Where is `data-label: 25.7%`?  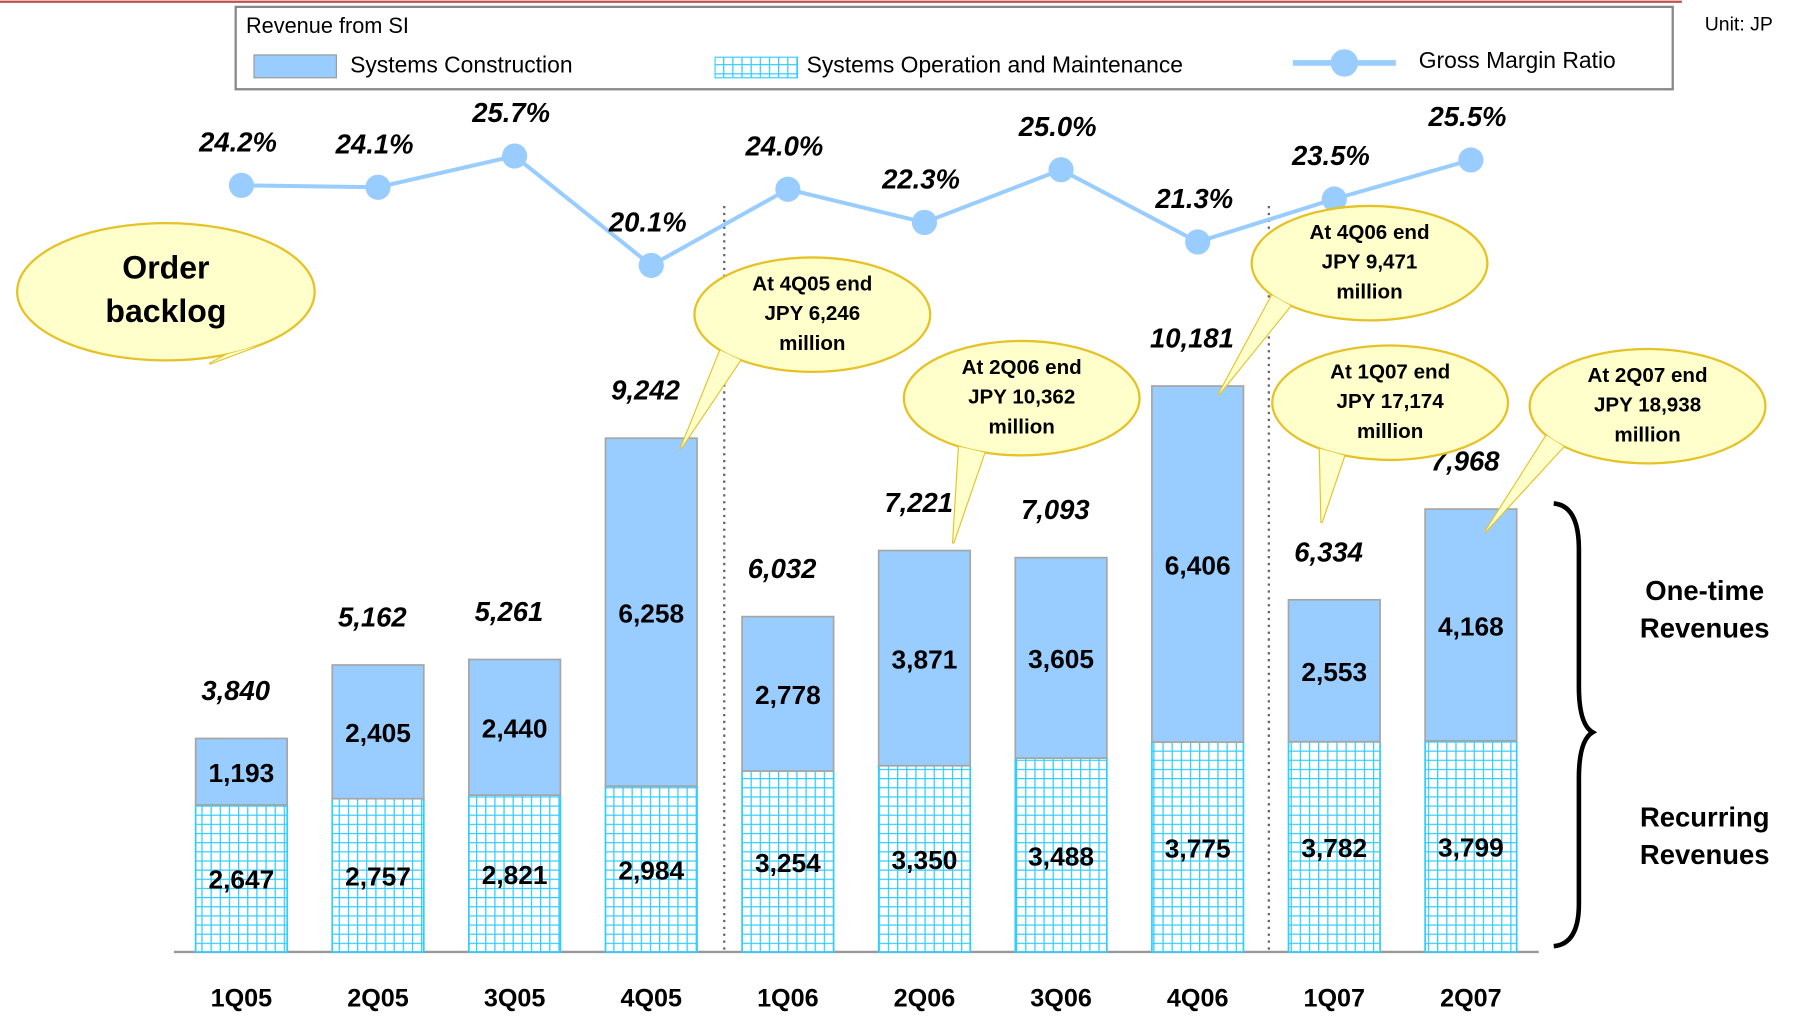 data-label: 25.7% is located at coordinates (510, 112).